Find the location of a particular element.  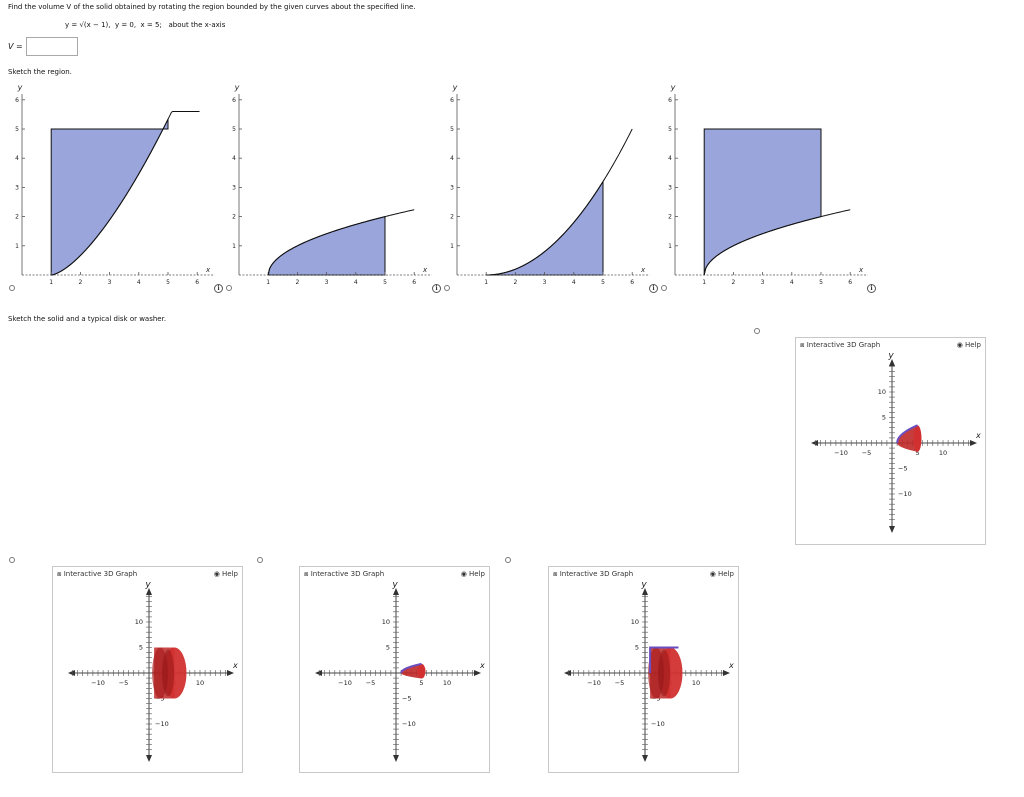

region-option-b-radio is located at coordinates (229, 288).